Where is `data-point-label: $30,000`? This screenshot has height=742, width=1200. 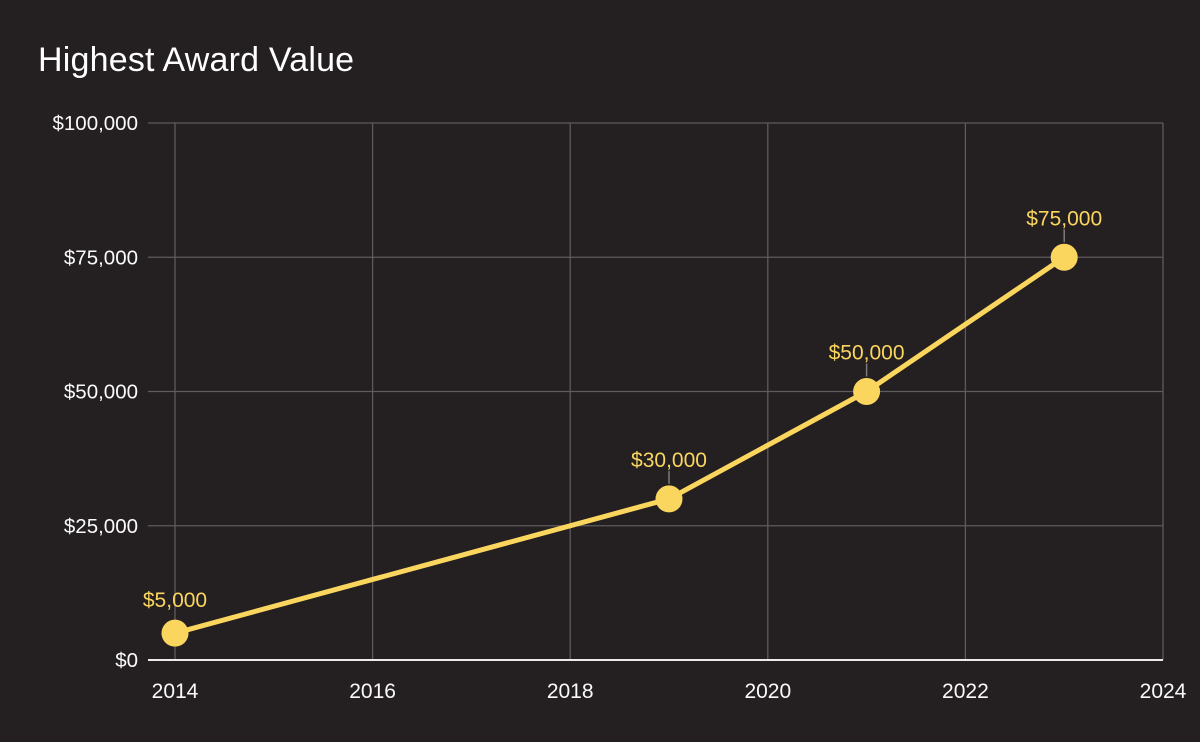 data-point-label: $30,000 is located at coordinates (669, 460).